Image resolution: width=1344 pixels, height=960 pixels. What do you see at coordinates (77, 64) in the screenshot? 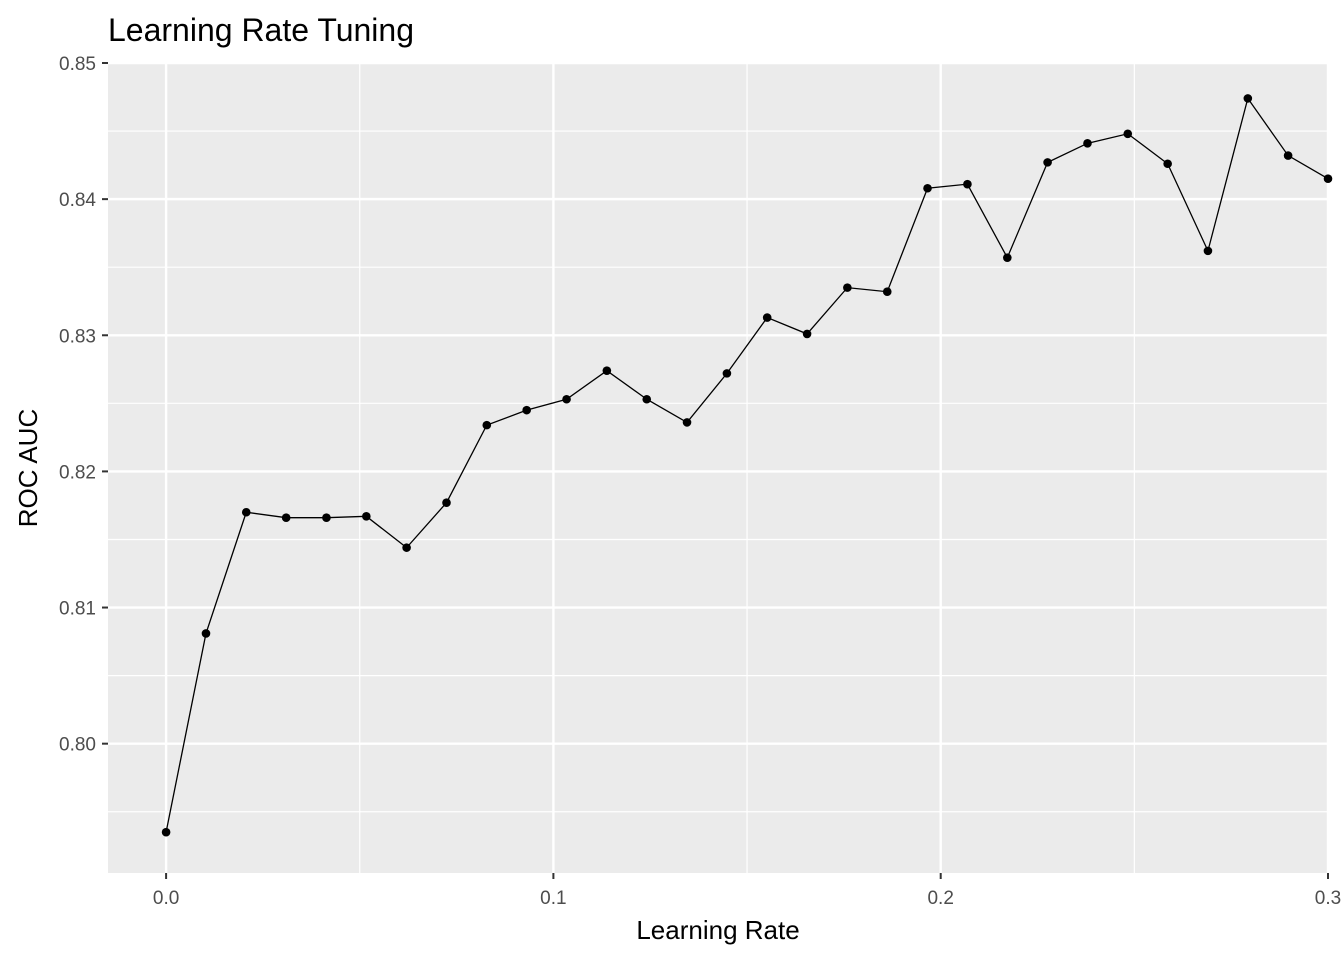
I see `y-tick-label: 0.85` at bounding box center [77, 64].